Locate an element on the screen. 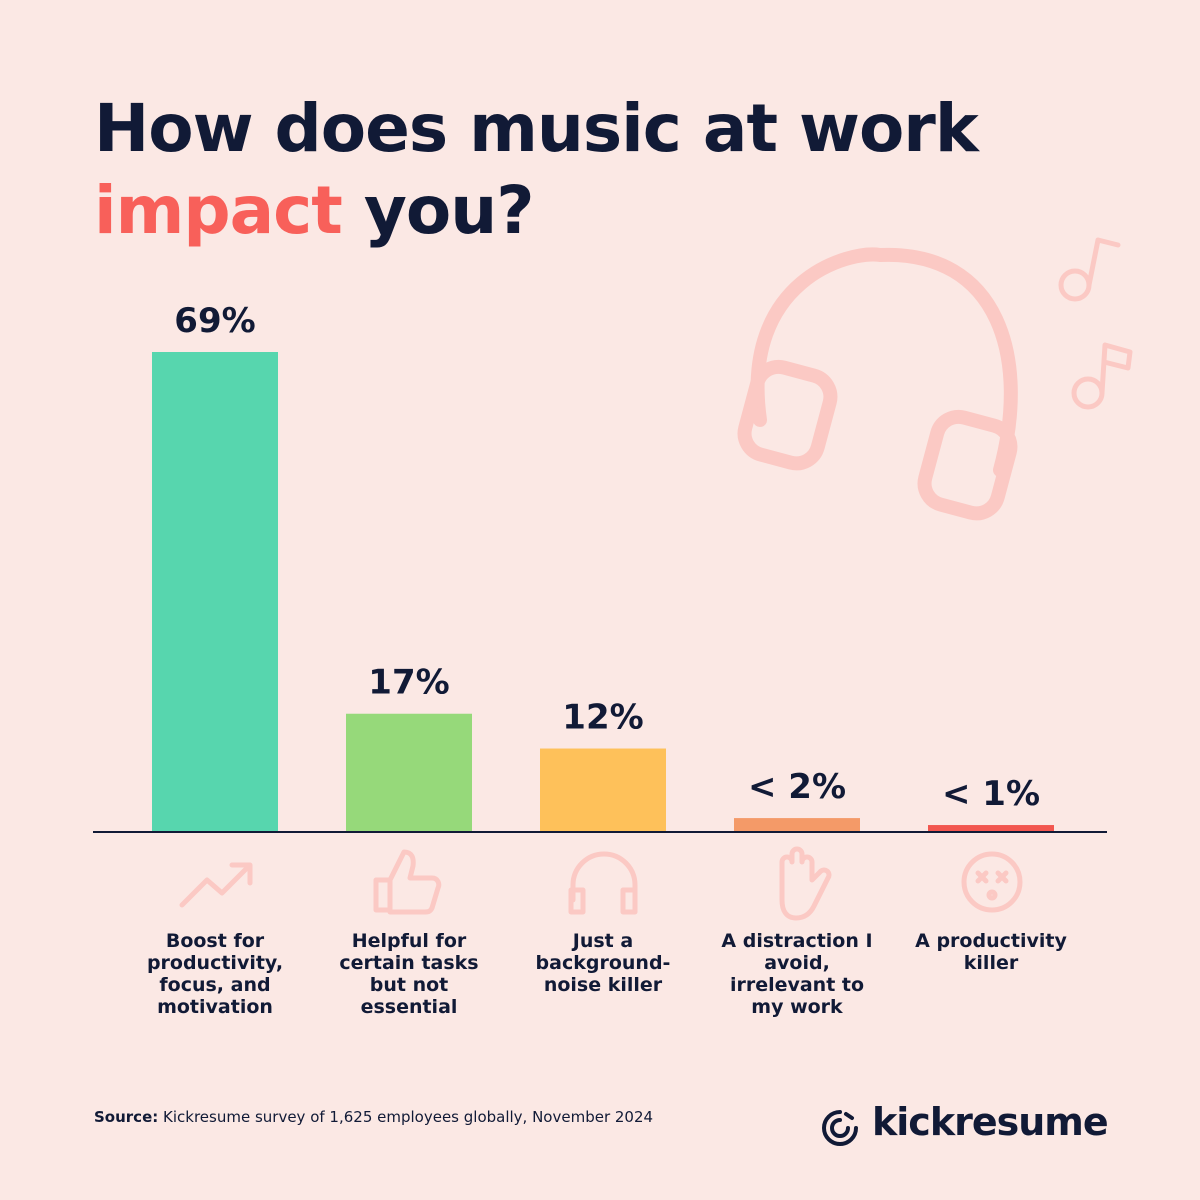  category-label: Just a background-noise killer is located at coordinates (603, 963).